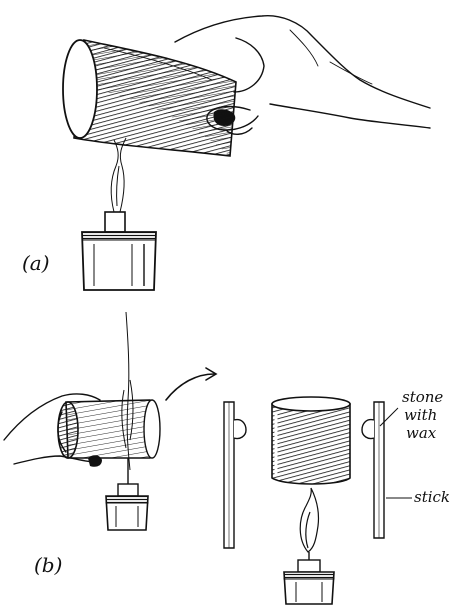  What do you see at coordinates (240, 429) in the screenshot?
I see `stone-left` at bounding box center [240, 429].